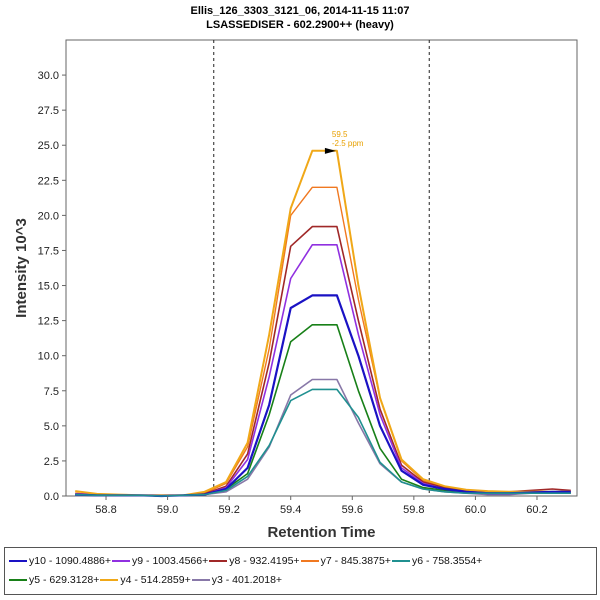 The height and width of the screenshot is (600, 600). I want to click on peak-annotation: 59.5 -2.5 ppm, so click(344, 142).